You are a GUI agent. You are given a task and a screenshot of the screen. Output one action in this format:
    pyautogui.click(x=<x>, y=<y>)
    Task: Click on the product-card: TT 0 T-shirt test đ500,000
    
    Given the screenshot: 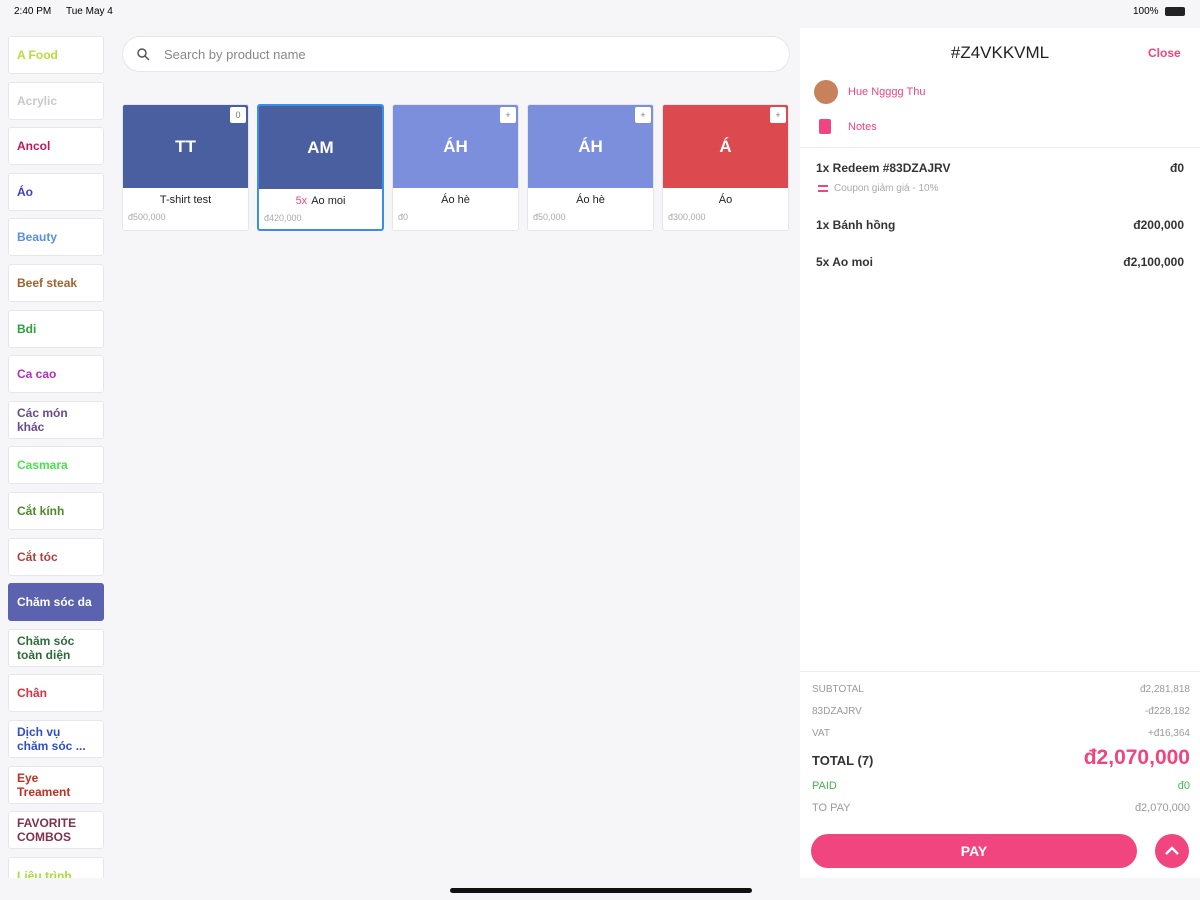 What is the action you would take?
    pyautogui.click(x=185, y=167)
    